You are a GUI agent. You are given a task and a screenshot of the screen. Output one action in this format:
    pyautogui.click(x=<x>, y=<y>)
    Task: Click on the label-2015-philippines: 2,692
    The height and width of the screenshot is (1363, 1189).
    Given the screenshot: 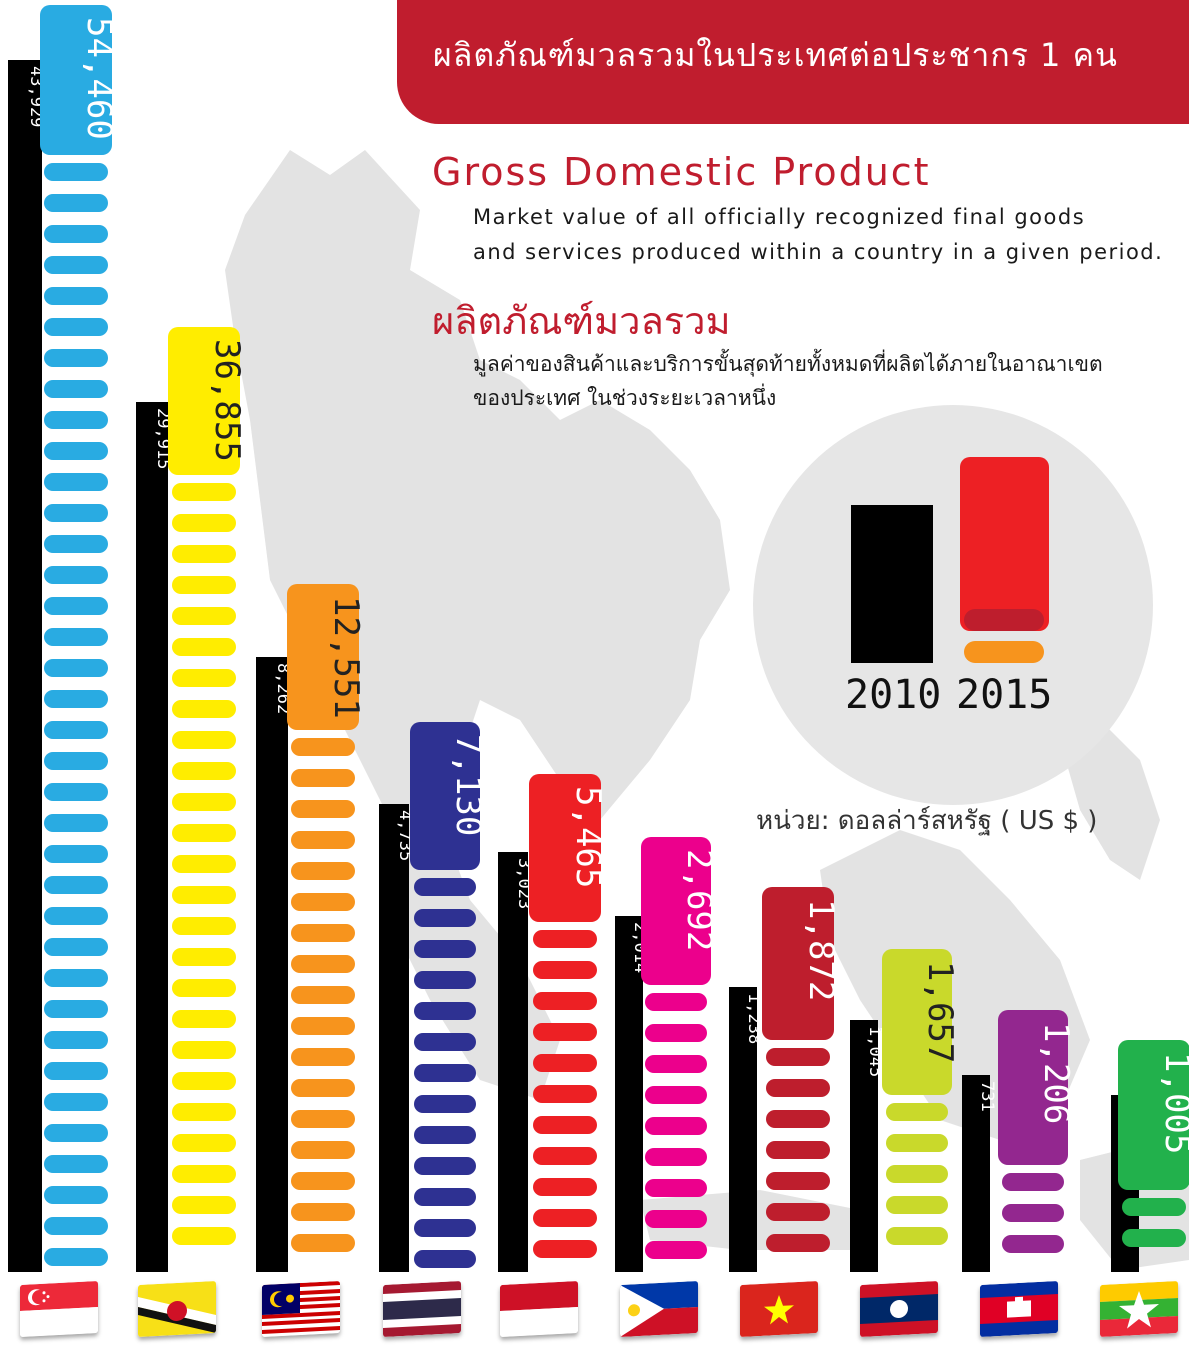 What is the action you would take?
    pyautogui.click(x=699, y=900)
    